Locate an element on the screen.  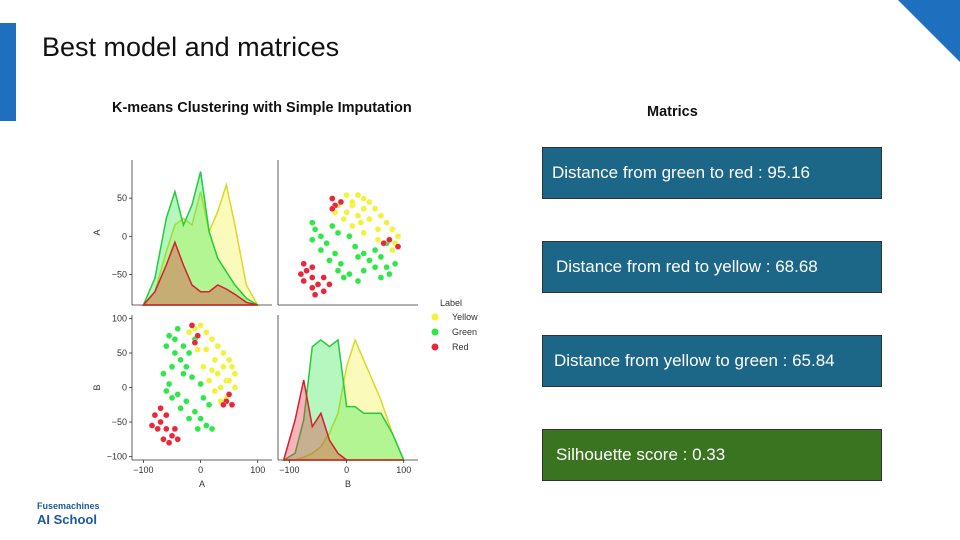
metric-distance-yellow-green: Distance from yellow to green : 65.84 is located at coordinates (712, 361).